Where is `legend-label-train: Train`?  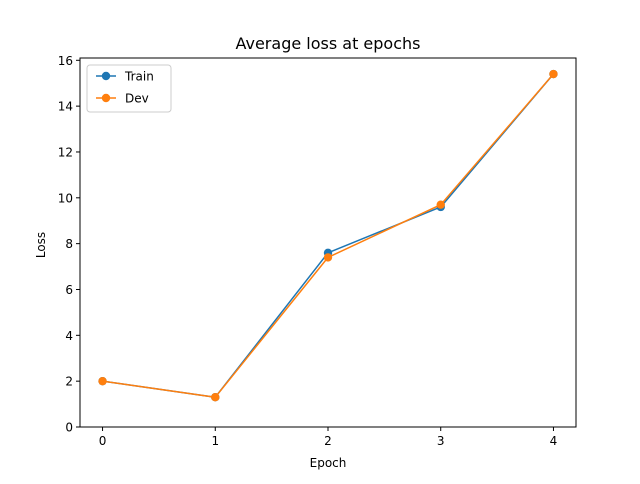
legend-label-train: Train is located at coordinates (139, 77).